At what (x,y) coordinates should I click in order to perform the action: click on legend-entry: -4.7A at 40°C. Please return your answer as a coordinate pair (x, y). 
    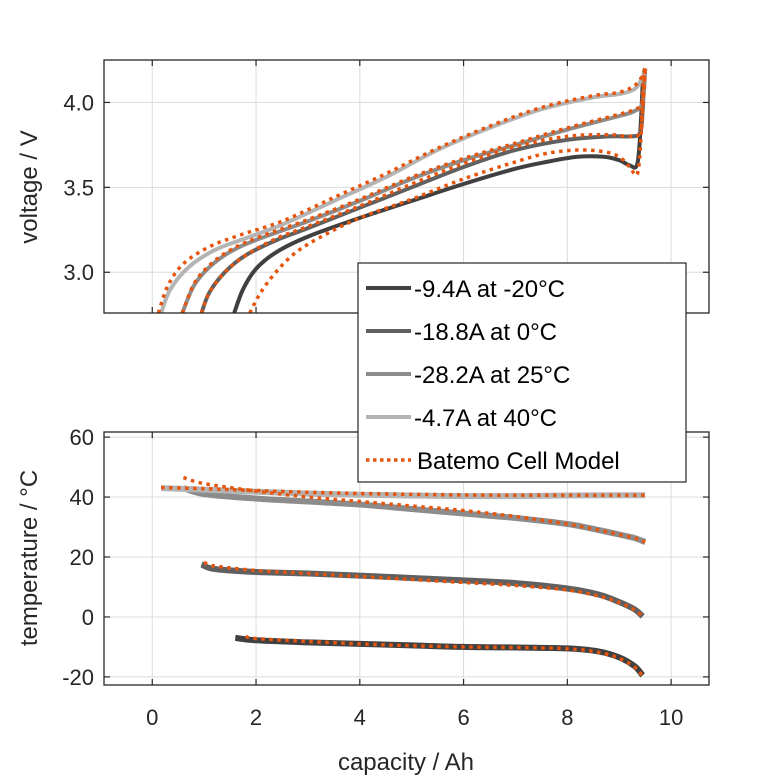
    Looking at the image, I should click on (461, 418).